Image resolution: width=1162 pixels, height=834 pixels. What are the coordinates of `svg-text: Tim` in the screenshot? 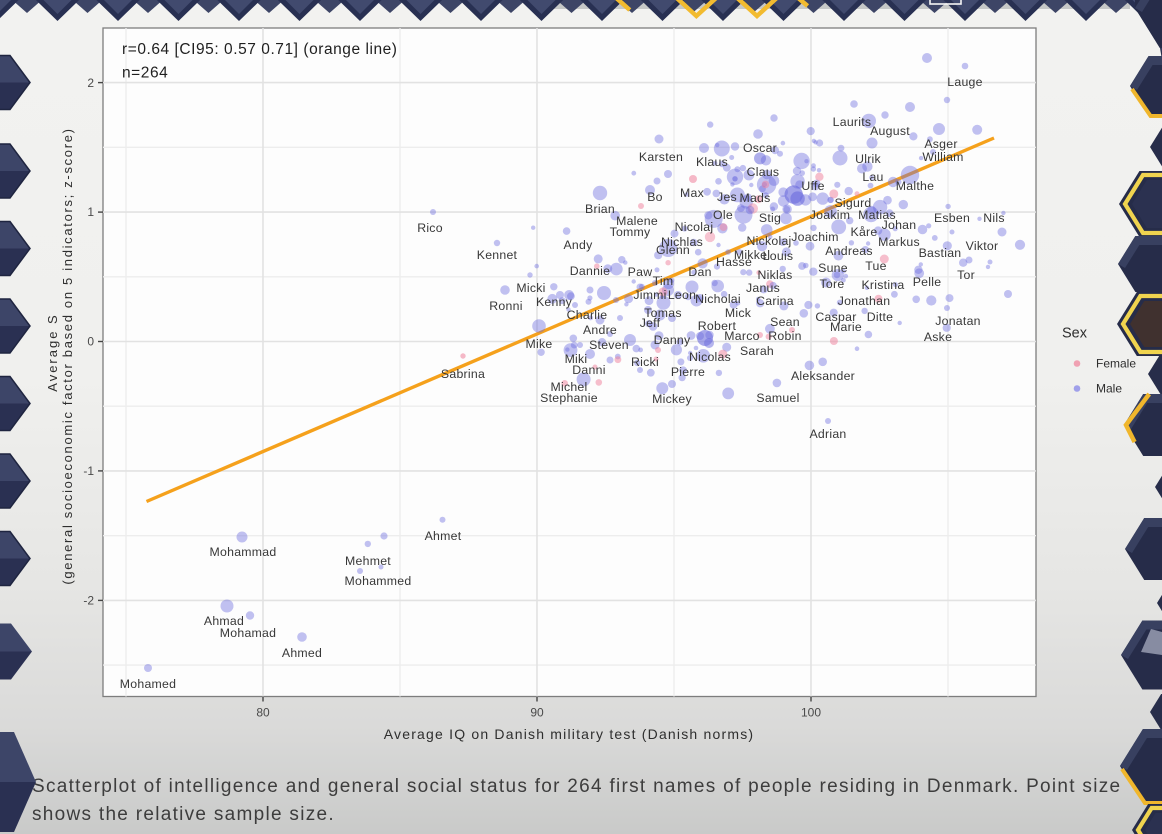 It's located at (663, 281).